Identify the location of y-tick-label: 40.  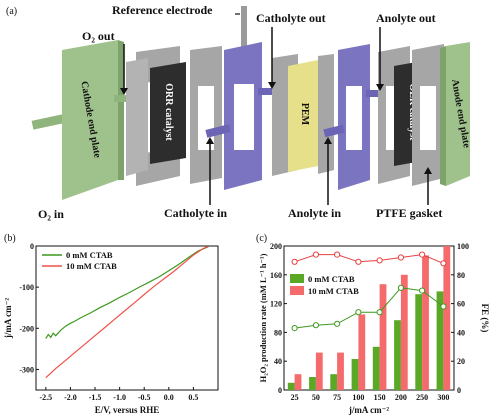
(278, 361).